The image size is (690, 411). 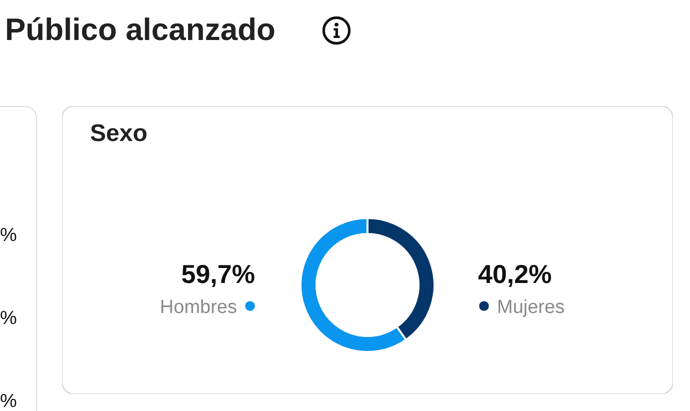 I want to click on data-label: 59,7%, so click(x=218, y=274).